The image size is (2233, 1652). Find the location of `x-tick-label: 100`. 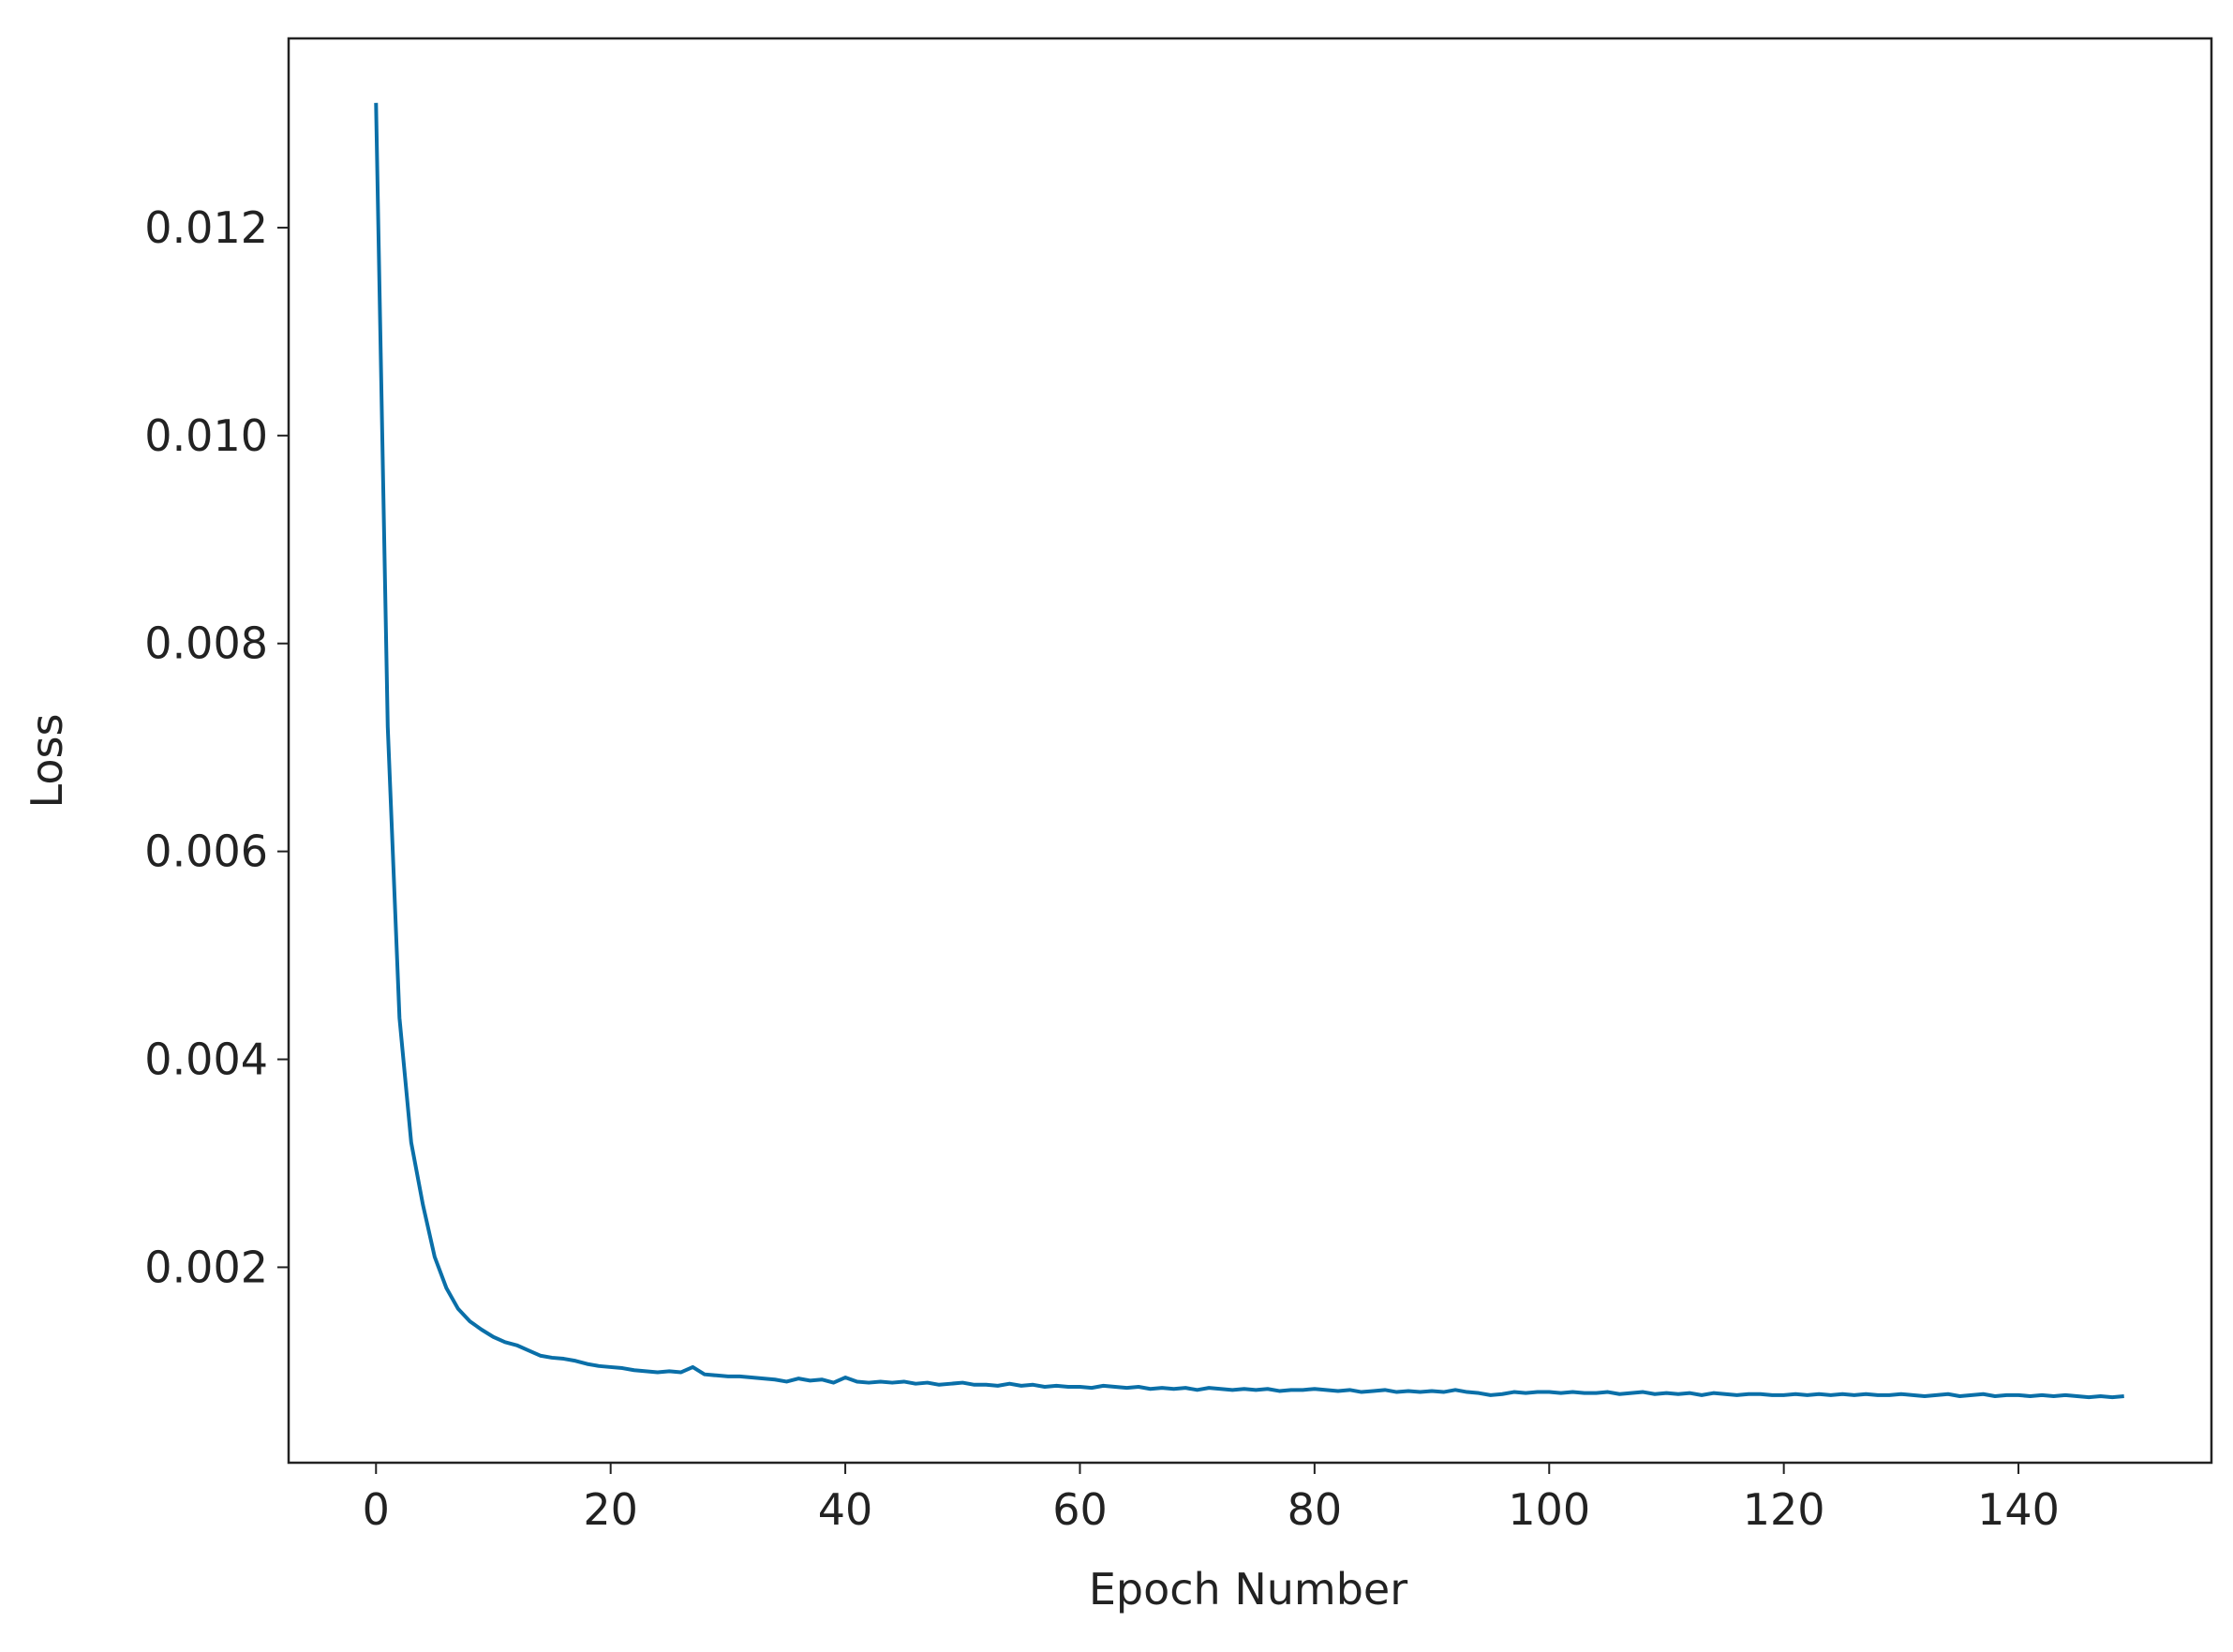

x-tick-label: 100 is located at coordinates (1549, 1509).